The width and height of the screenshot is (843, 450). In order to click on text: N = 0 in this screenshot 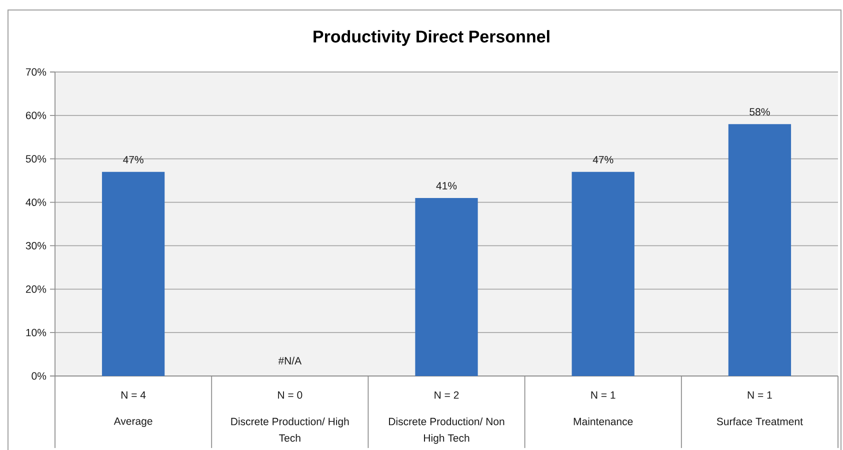, I will do `click(290, 395)`.